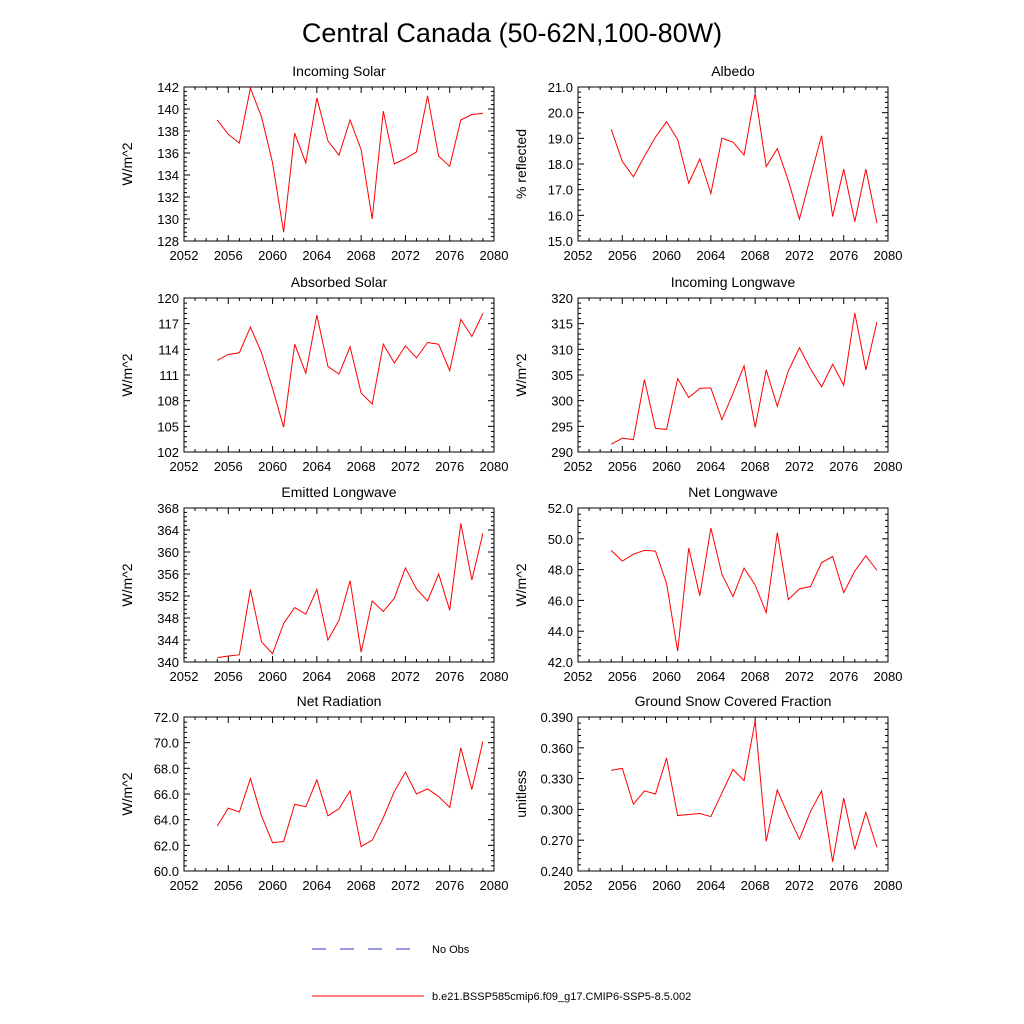  I want to click on y-tick-label: 114, so click(168, 349).